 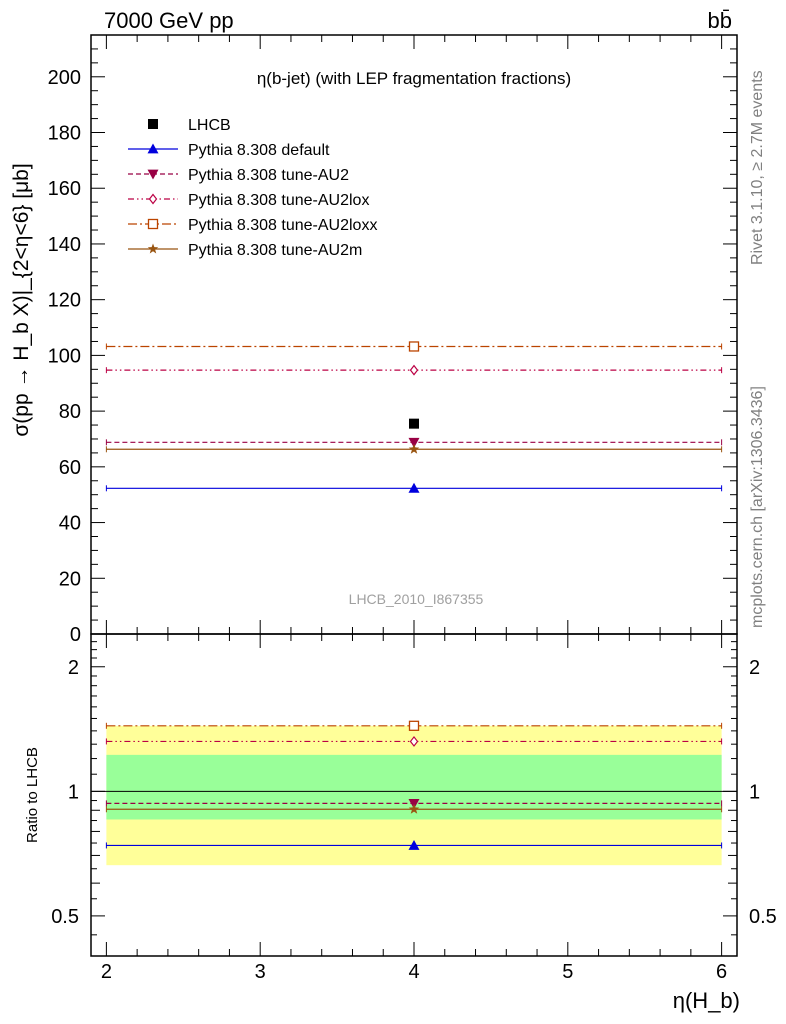 I want to click on x-tick-label: 5, so click(x=567, y=972).